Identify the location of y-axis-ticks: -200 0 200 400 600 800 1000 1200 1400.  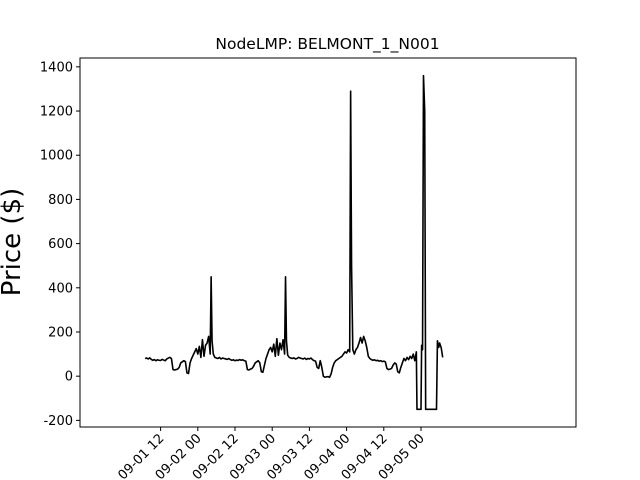
(60, 244).